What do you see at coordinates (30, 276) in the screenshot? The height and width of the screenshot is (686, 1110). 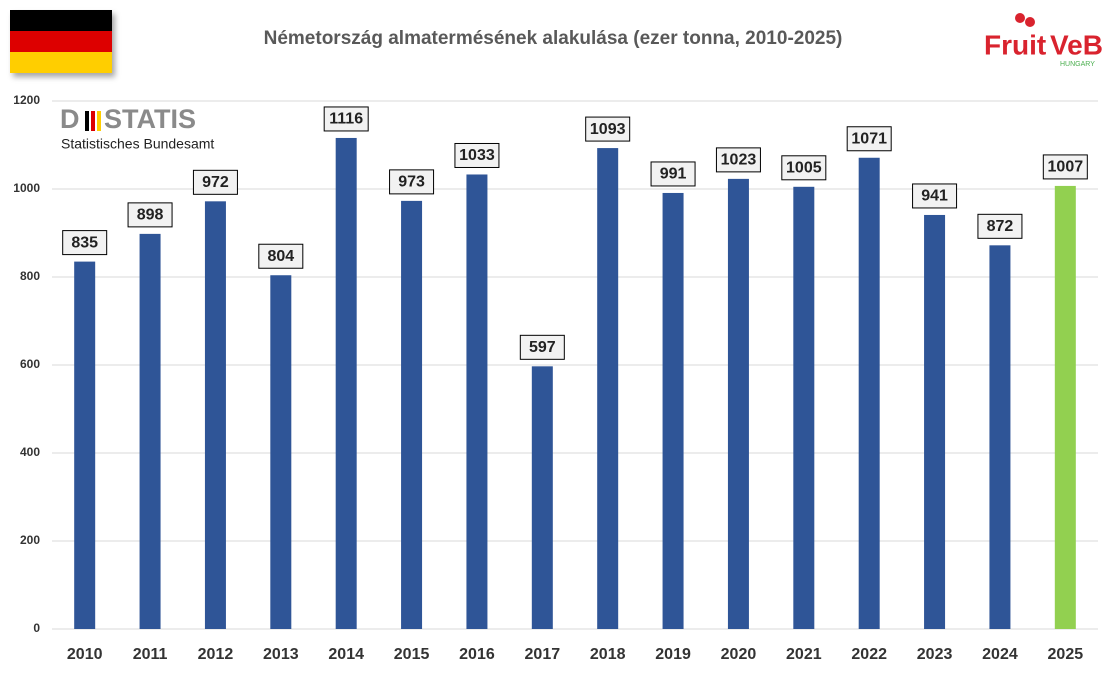 I see `y-tick-label: 800` at bounding box center [30, 276].